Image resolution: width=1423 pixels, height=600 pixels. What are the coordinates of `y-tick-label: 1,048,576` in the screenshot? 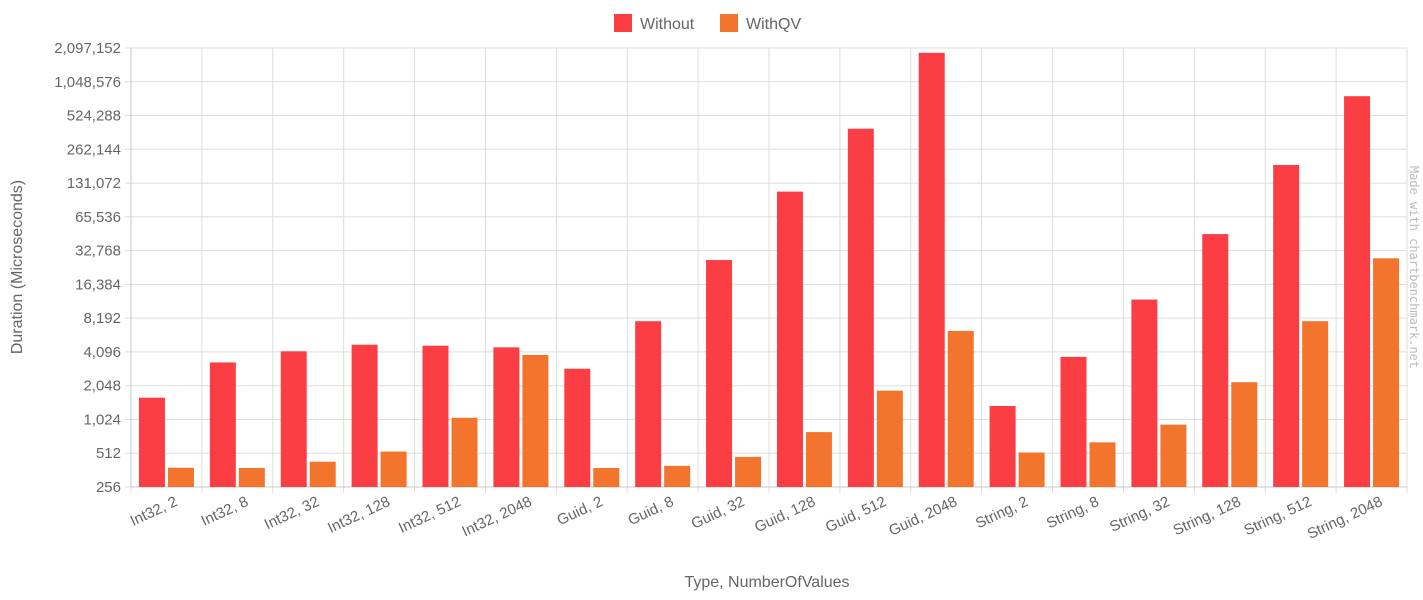 It's located at (87, 82).